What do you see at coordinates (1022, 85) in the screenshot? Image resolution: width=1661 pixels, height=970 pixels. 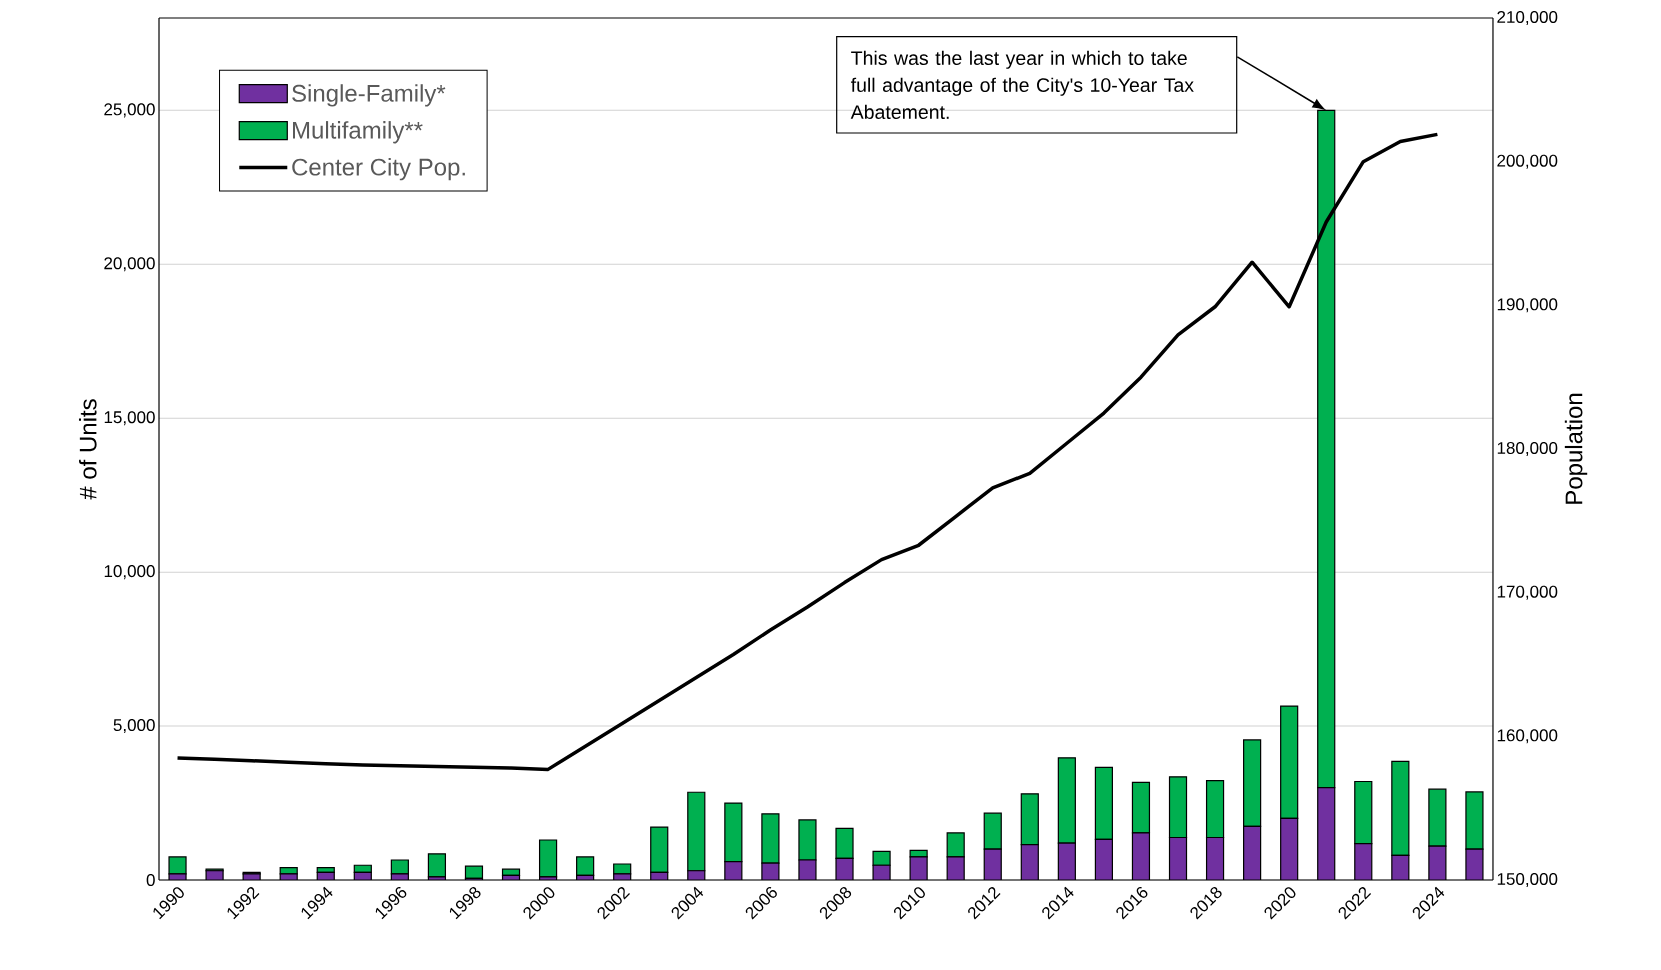 I see `annotation: This was the last year in which to take full advantage of the City's 10-Year Tax Abatement.` at bounding box center [1022, 85].